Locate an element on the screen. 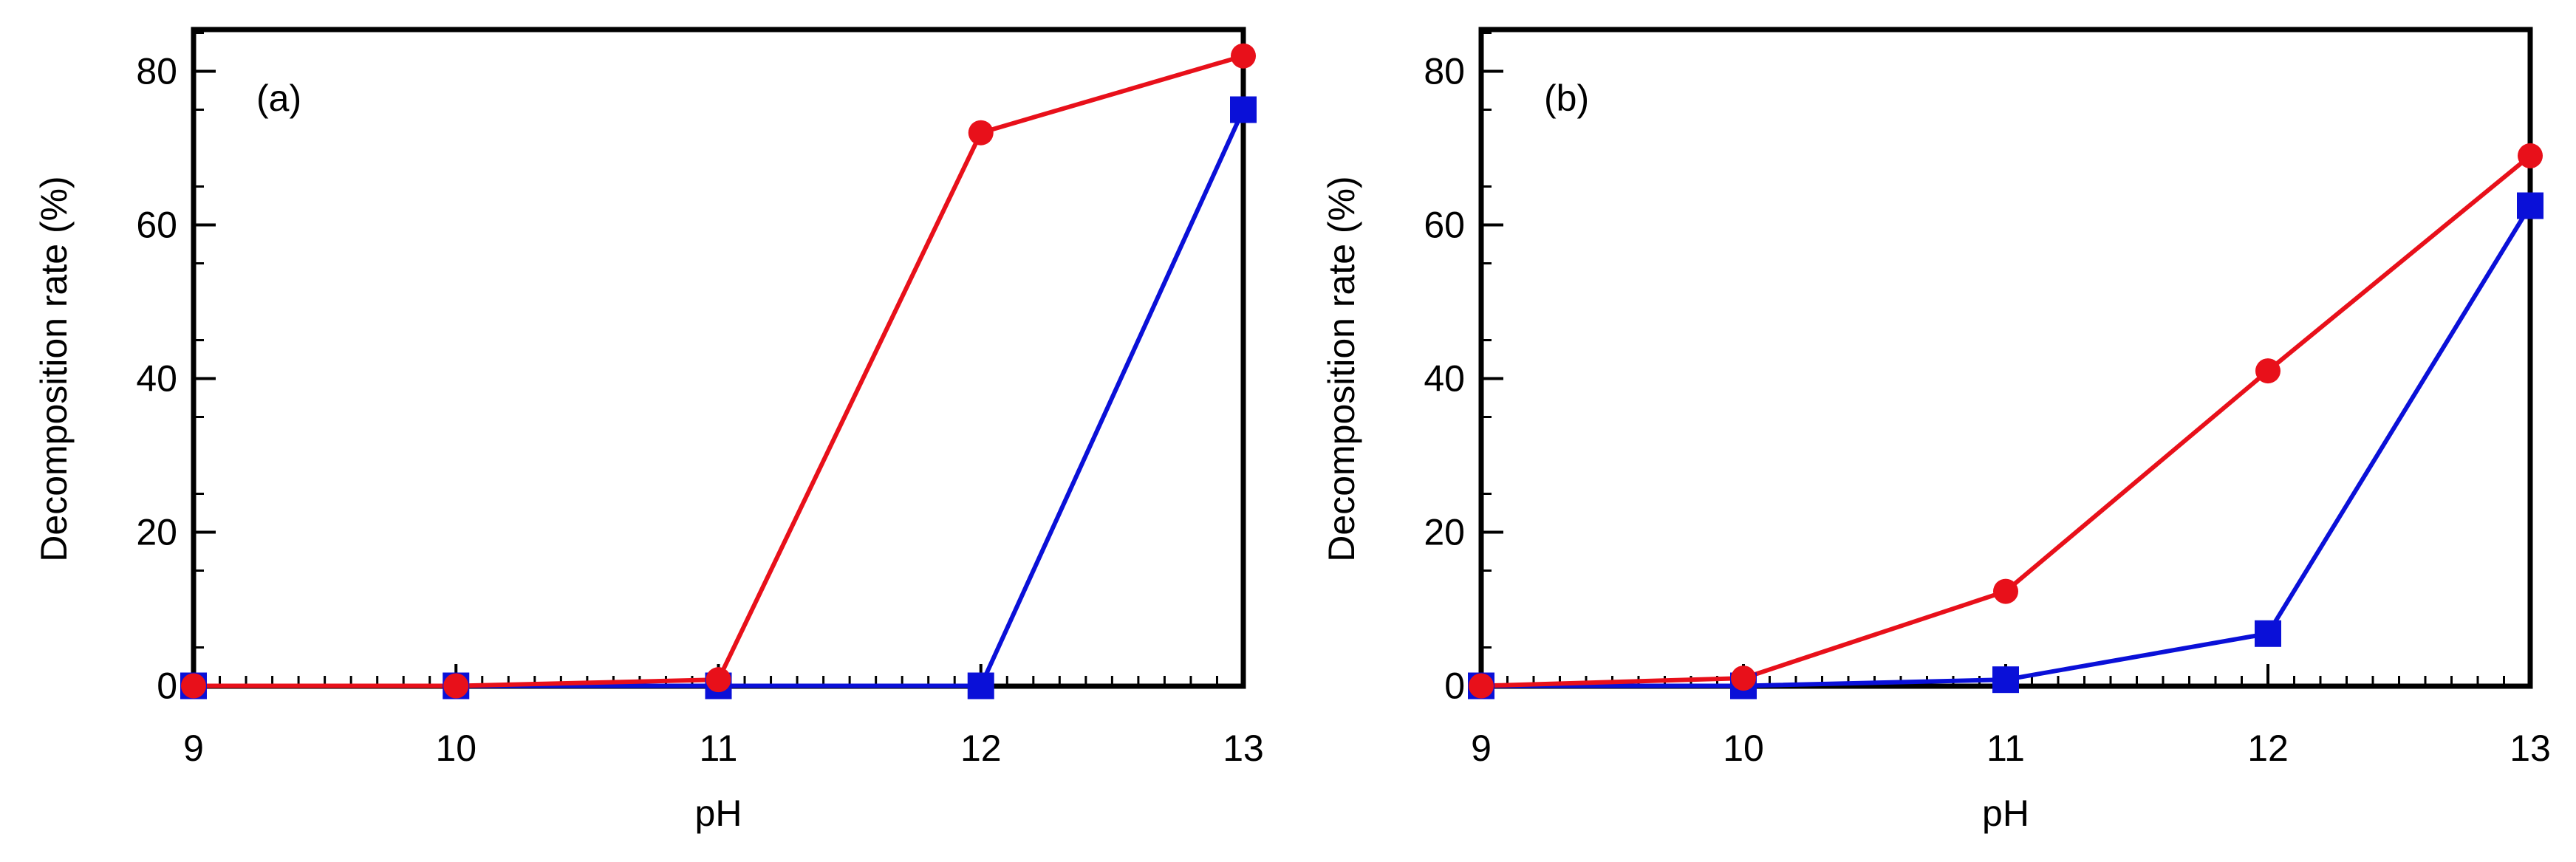  panel-label: (b) is located at coordinates (1567, 98).